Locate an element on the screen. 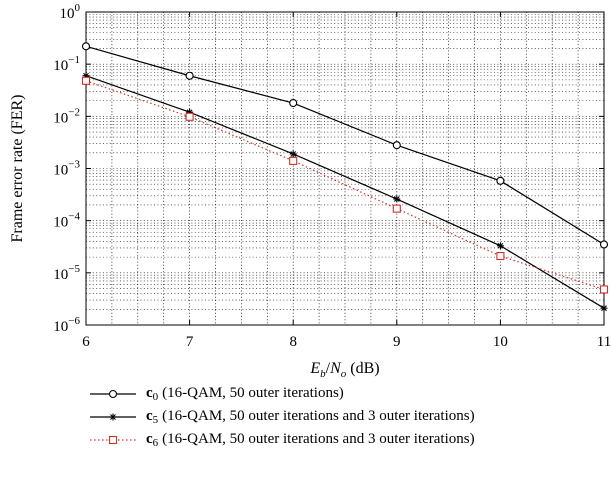 This screenshot has width=611, height=482. x-axis-title-sub-o: o is located at coordinates (344, 374).